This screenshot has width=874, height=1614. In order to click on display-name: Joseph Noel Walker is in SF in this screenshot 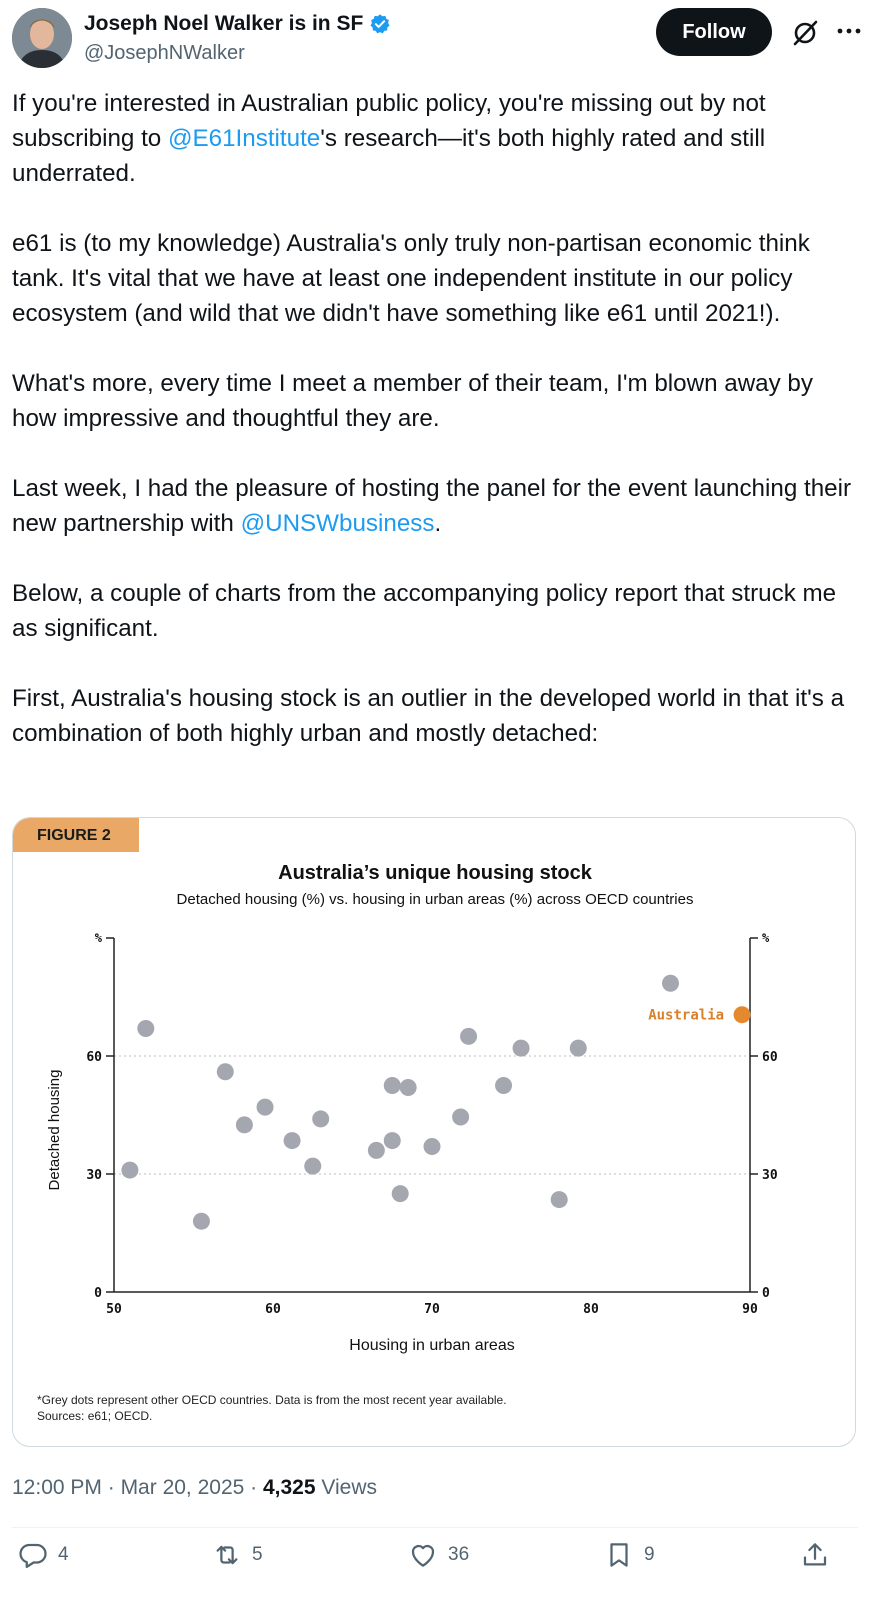, I will do `click(237, 24)`.